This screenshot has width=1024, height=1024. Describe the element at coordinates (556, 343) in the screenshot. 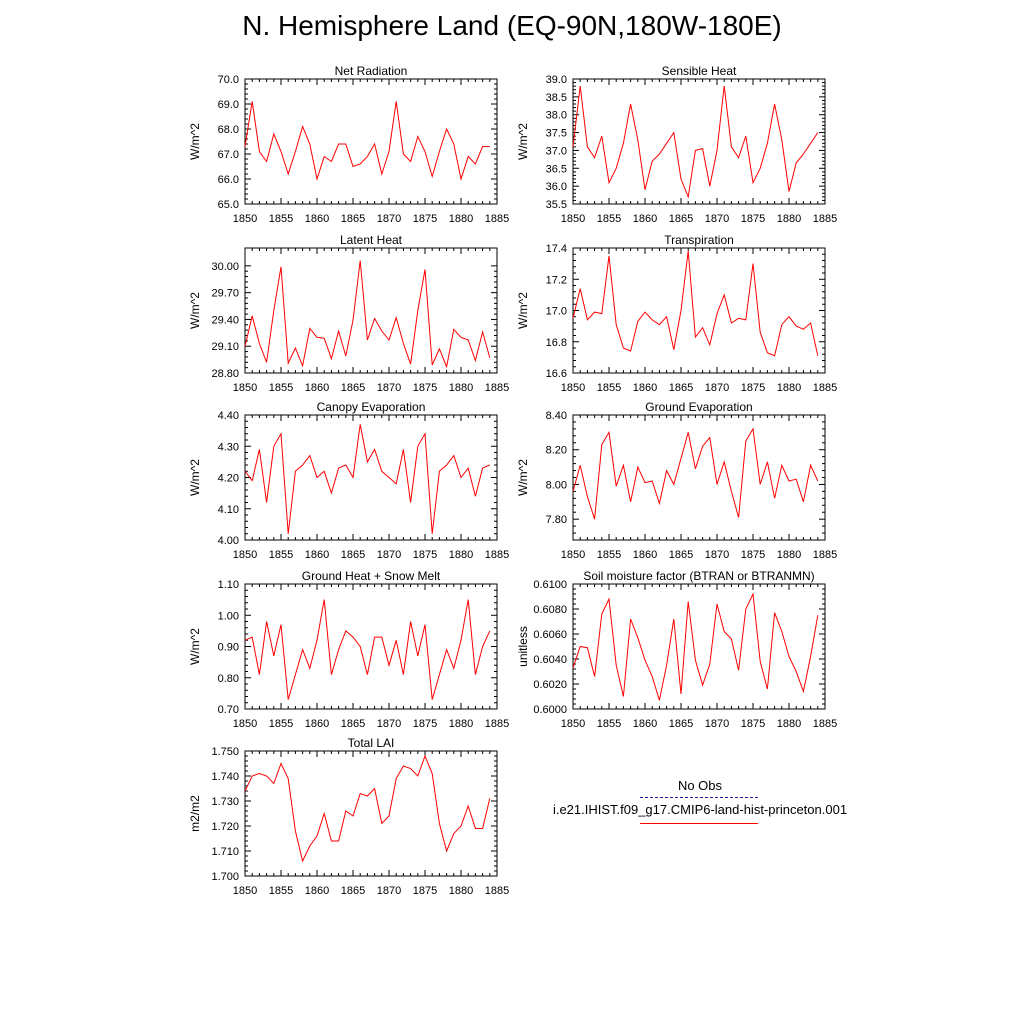

I see `y-tick-label: 16.8` at that location.